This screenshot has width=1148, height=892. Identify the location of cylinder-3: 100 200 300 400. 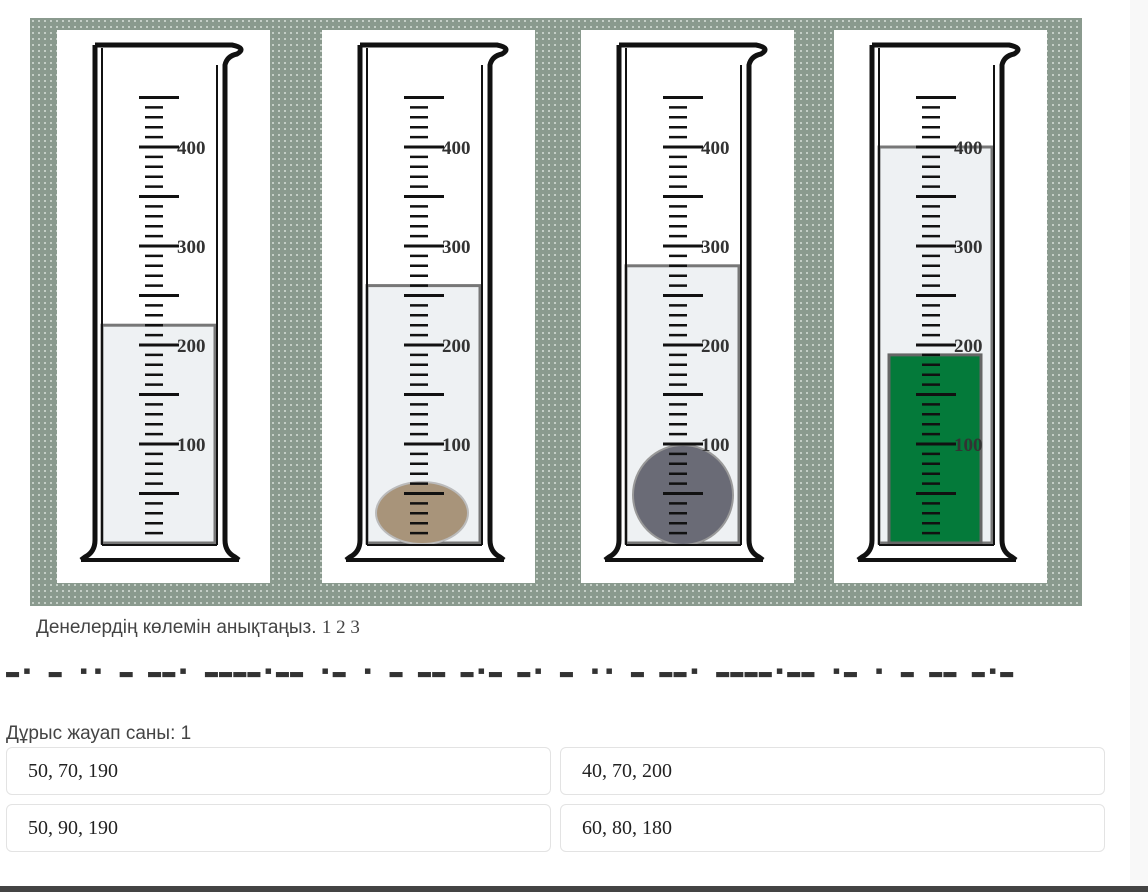
(687, 306).